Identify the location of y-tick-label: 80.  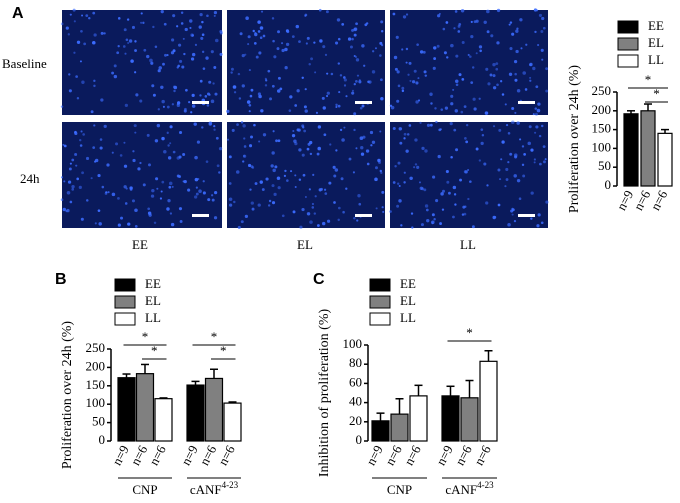
(355, 362).